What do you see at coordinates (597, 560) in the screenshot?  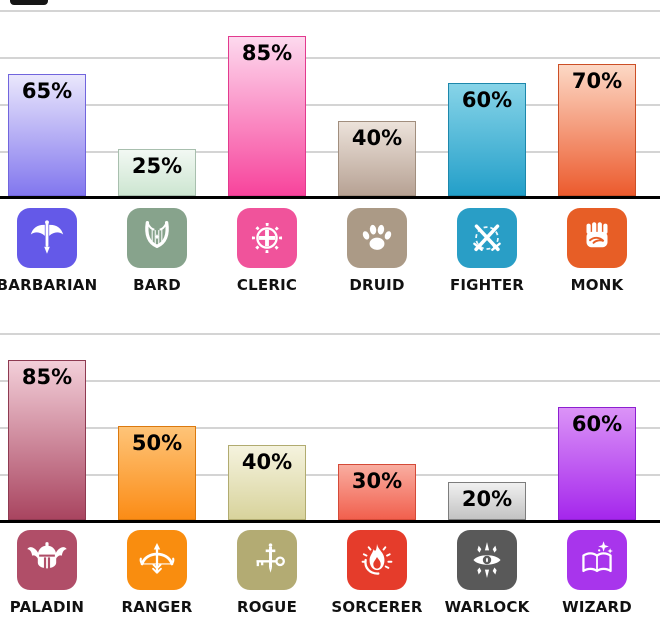 I see `wizard-spellbook-icon` at bounding box center [597, 560].